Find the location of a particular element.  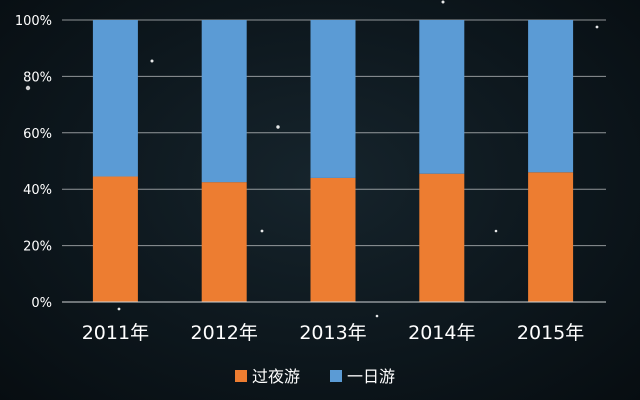

y-tick-label: 20% is located at coordinates (37, 247).